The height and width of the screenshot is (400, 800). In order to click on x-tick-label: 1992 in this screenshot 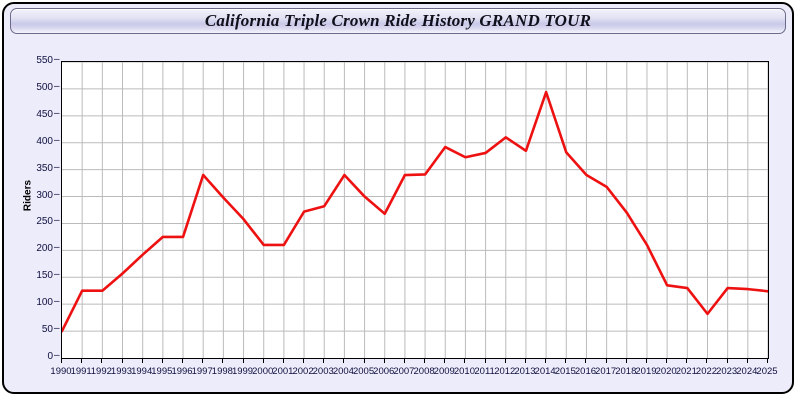, I will do `click(101, 371)`.